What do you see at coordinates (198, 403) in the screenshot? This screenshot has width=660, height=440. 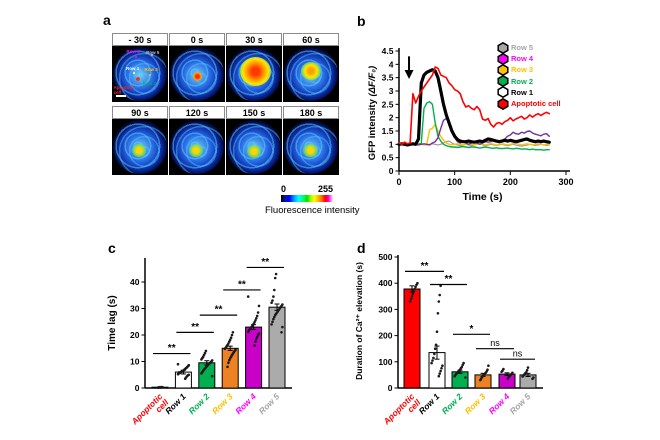 I see `category-label-row-2: Row 2` at bounding box center [198, 403].